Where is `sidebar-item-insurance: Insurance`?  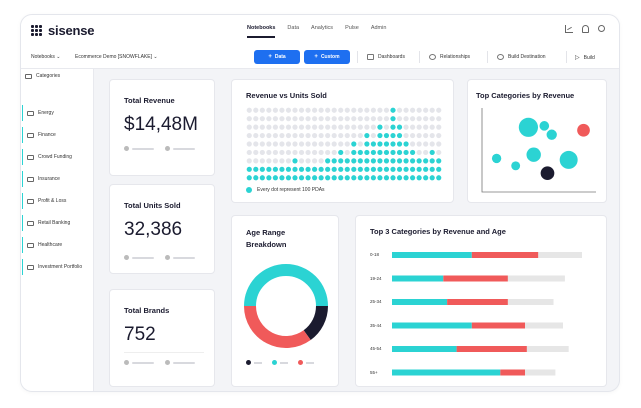 sidebar-item-insurance: Insurance is located at coordinates (57, 179).